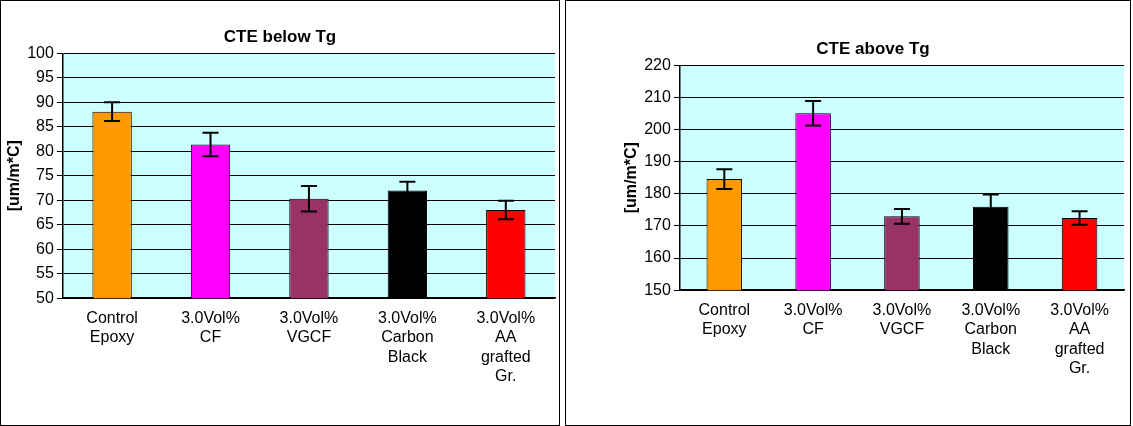  What do you see at coordinates (45, 199) in the screenshot?
I see `y-tick-label: 70` at bounding box center [45, 199].